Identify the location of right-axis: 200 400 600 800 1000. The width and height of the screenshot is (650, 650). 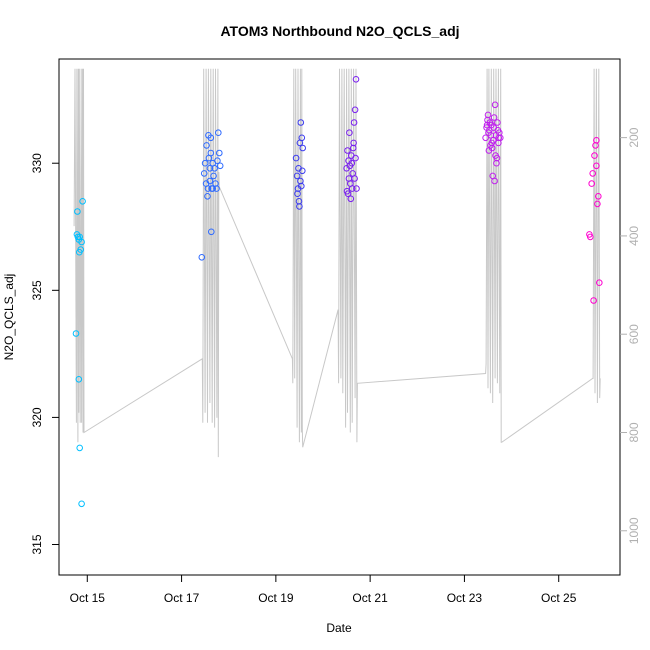
(630, 335).